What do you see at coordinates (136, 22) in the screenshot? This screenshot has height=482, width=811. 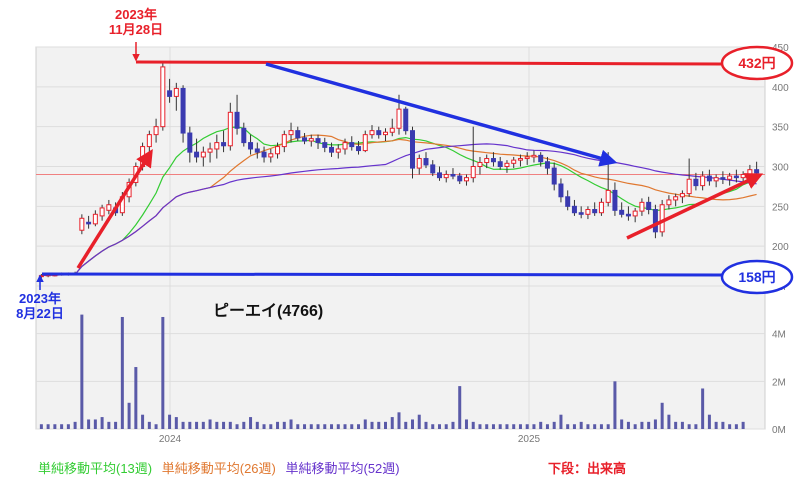 I see `high-date-label: 2023年 11月28日` at bounding box center [136, 22].